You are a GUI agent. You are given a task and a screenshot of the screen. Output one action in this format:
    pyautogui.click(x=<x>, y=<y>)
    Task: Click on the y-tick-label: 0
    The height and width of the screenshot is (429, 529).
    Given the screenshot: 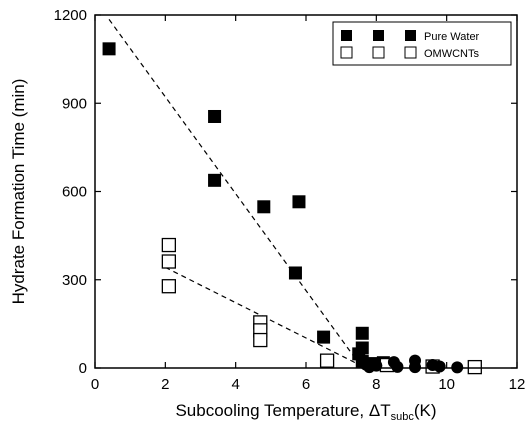 What is the action you would take?
    pyautogui.click(x=83, y=368)
    